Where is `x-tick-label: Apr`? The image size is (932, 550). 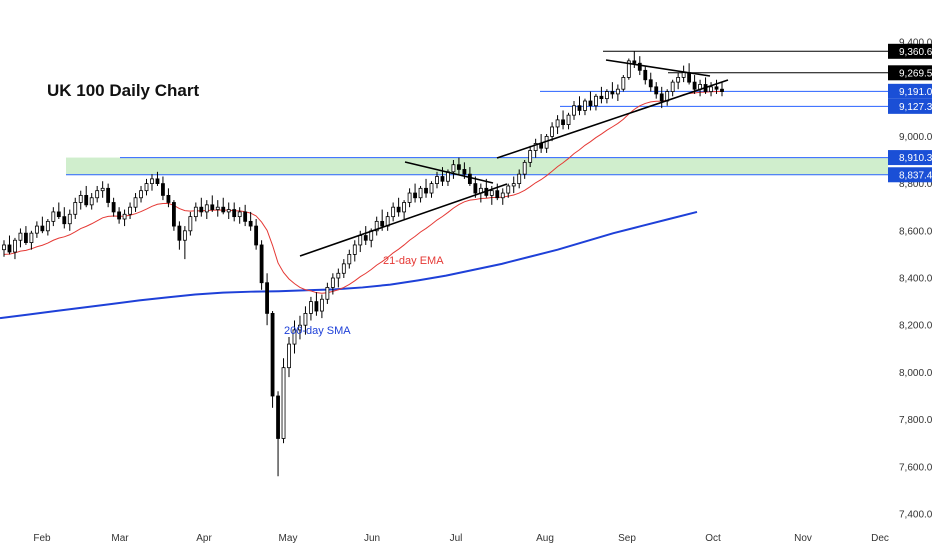 x-tick-label: Apr is located at coordinates (204, 538).